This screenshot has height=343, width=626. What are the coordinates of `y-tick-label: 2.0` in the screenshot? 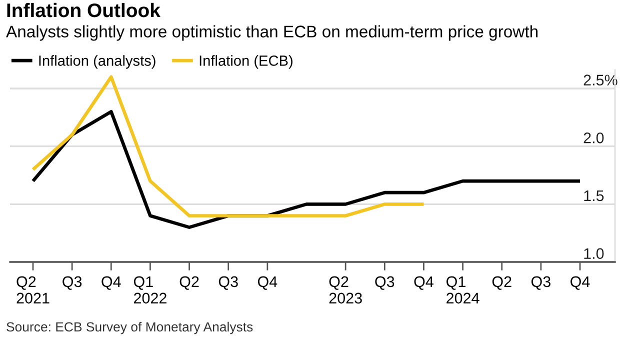 It's located at (594, 138).